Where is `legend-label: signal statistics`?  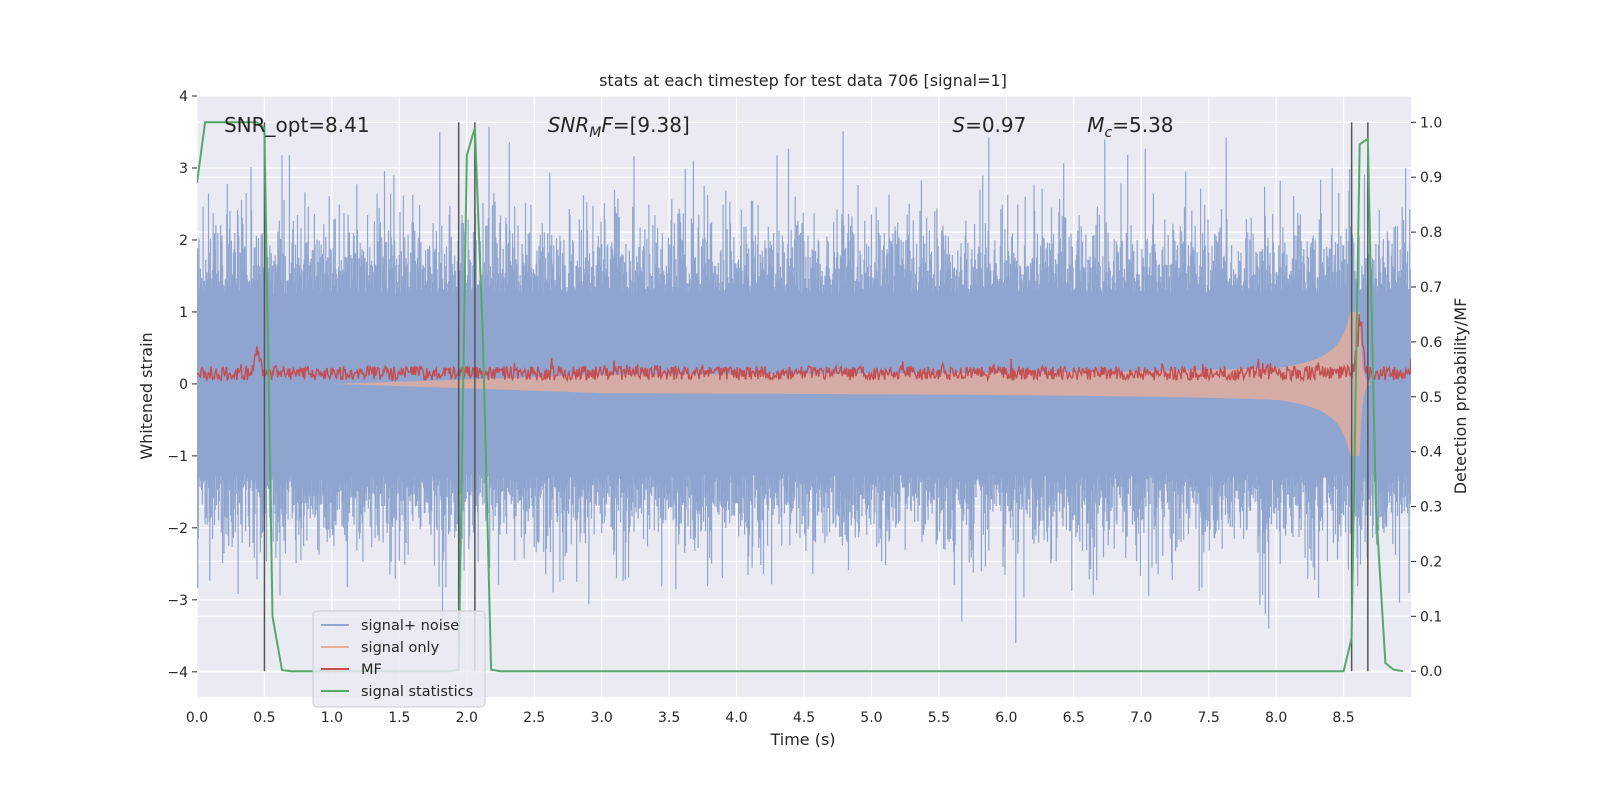
legend-label: signal statistics is located at coordinates (417, 692).